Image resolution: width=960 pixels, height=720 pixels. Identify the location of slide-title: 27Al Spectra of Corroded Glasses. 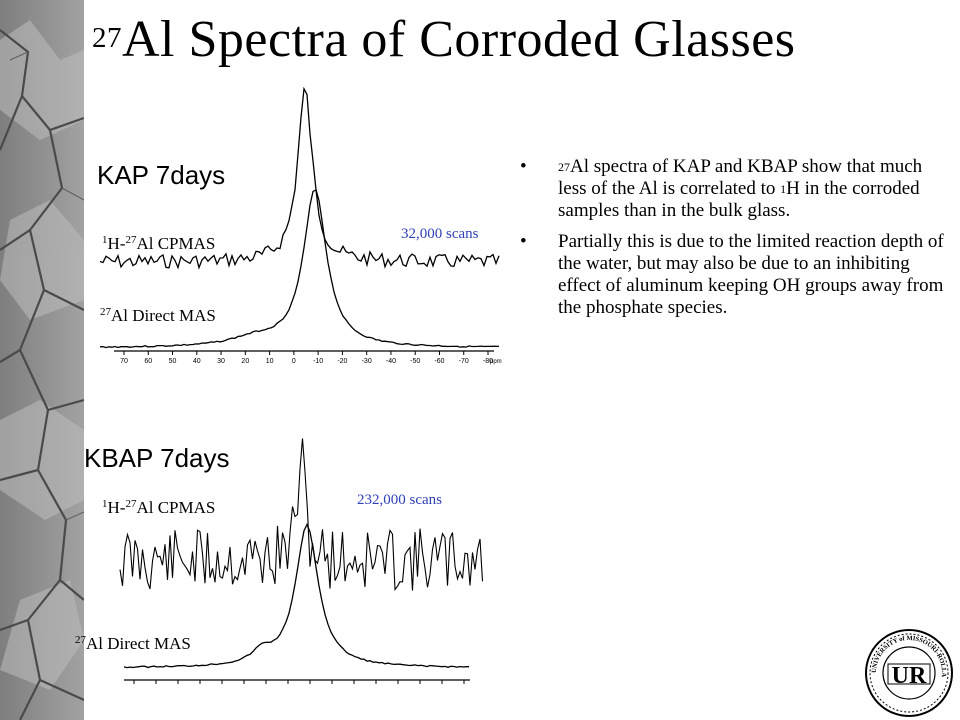
(444, 40).